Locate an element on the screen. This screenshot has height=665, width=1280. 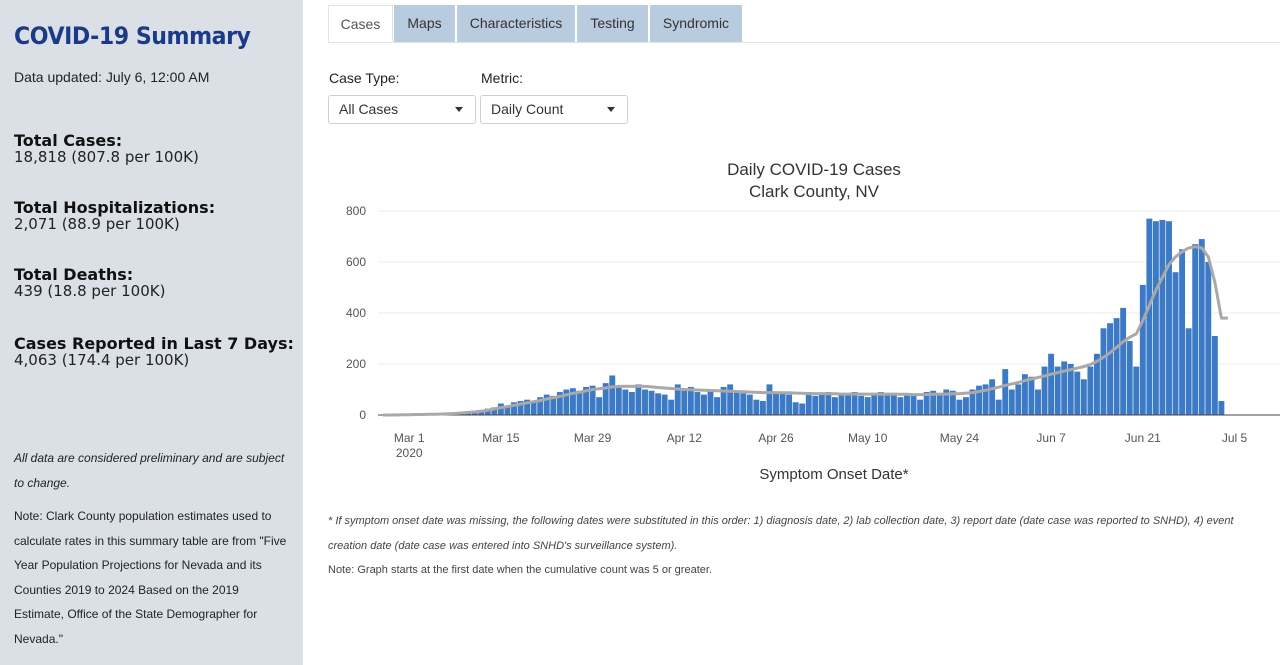
tab-maps: Maps is located at coordinates (424, 23).